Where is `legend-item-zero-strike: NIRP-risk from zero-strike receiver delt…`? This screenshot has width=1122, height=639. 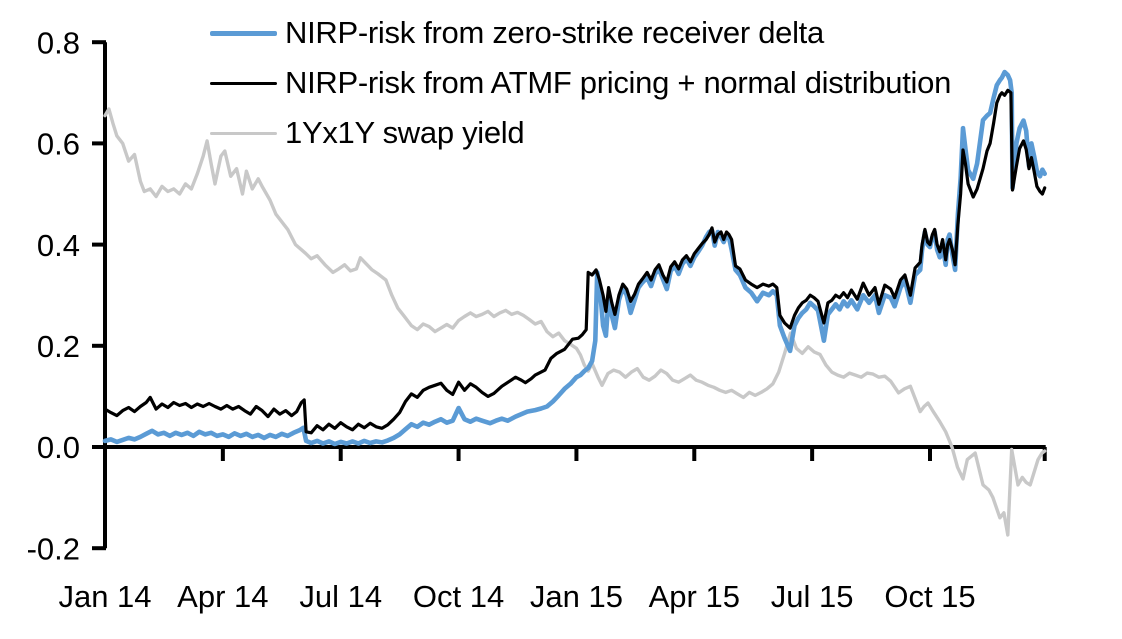 legend-item-zero-strike: NIRP-risk from zero-strike receiver delt… is located at coordinates (580, 33).